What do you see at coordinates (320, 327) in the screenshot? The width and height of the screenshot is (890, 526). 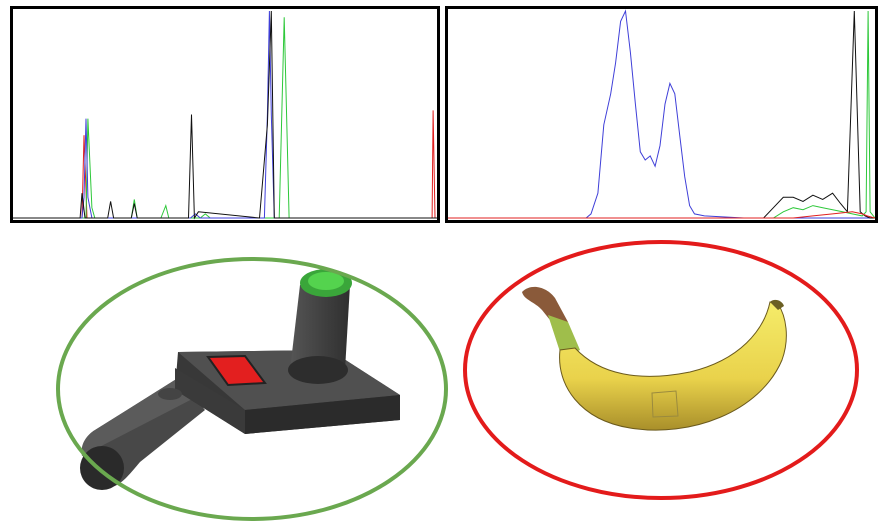 I see `scanner-cylinder` at bounding box center [320, 327].